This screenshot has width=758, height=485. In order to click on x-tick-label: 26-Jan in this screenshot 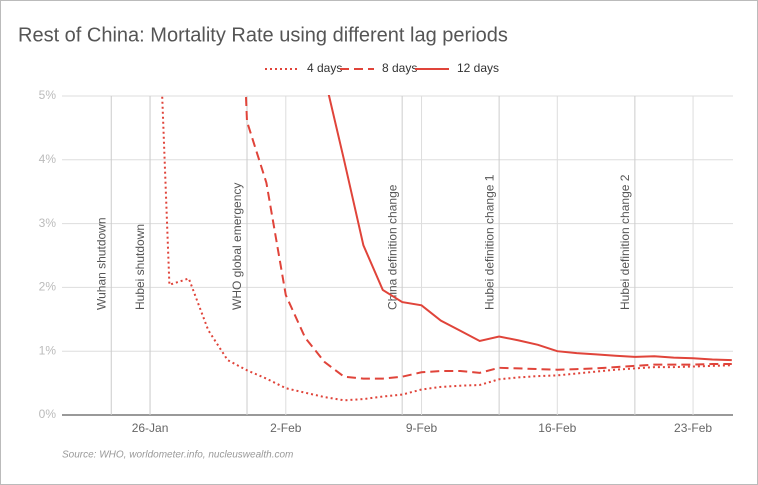, I will do `click(150, 428)`.